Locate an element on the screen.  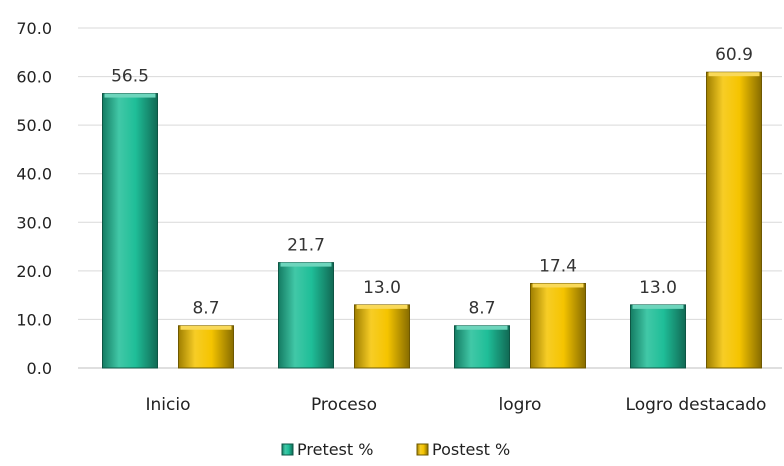
y-tick-label: 20.0 is located at coordinates (34, 271).